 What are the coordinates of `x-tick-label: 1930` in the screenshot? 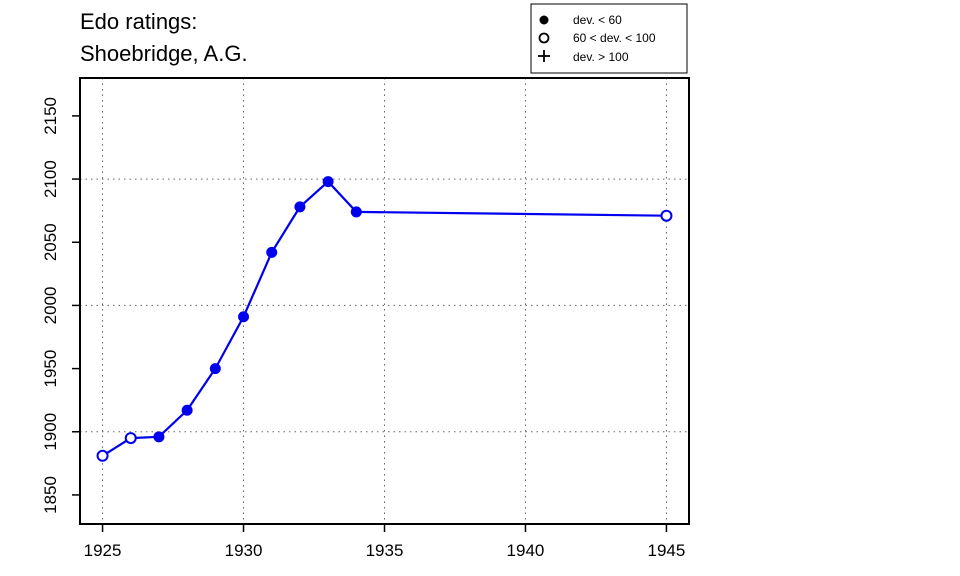 It's located at (244, 550).